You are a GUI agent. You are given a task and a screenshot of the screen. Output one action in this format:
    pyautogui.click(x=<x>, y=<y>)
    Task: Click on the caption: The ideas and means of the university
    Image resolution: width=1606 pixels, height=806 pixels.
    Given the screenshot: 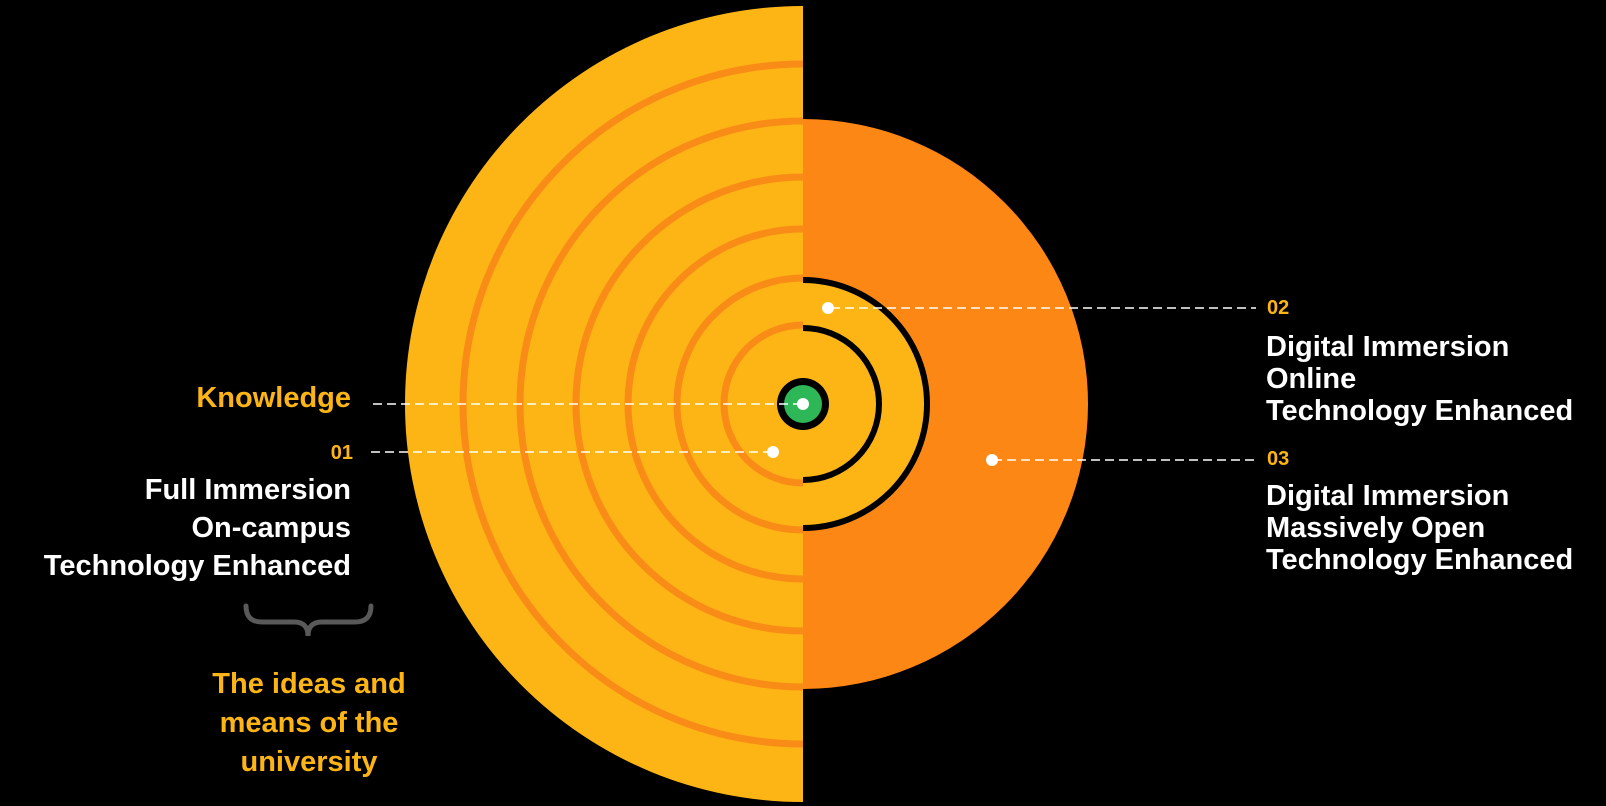 What is the action you would take?
    pyautogui.click(x=309, y=723)
    